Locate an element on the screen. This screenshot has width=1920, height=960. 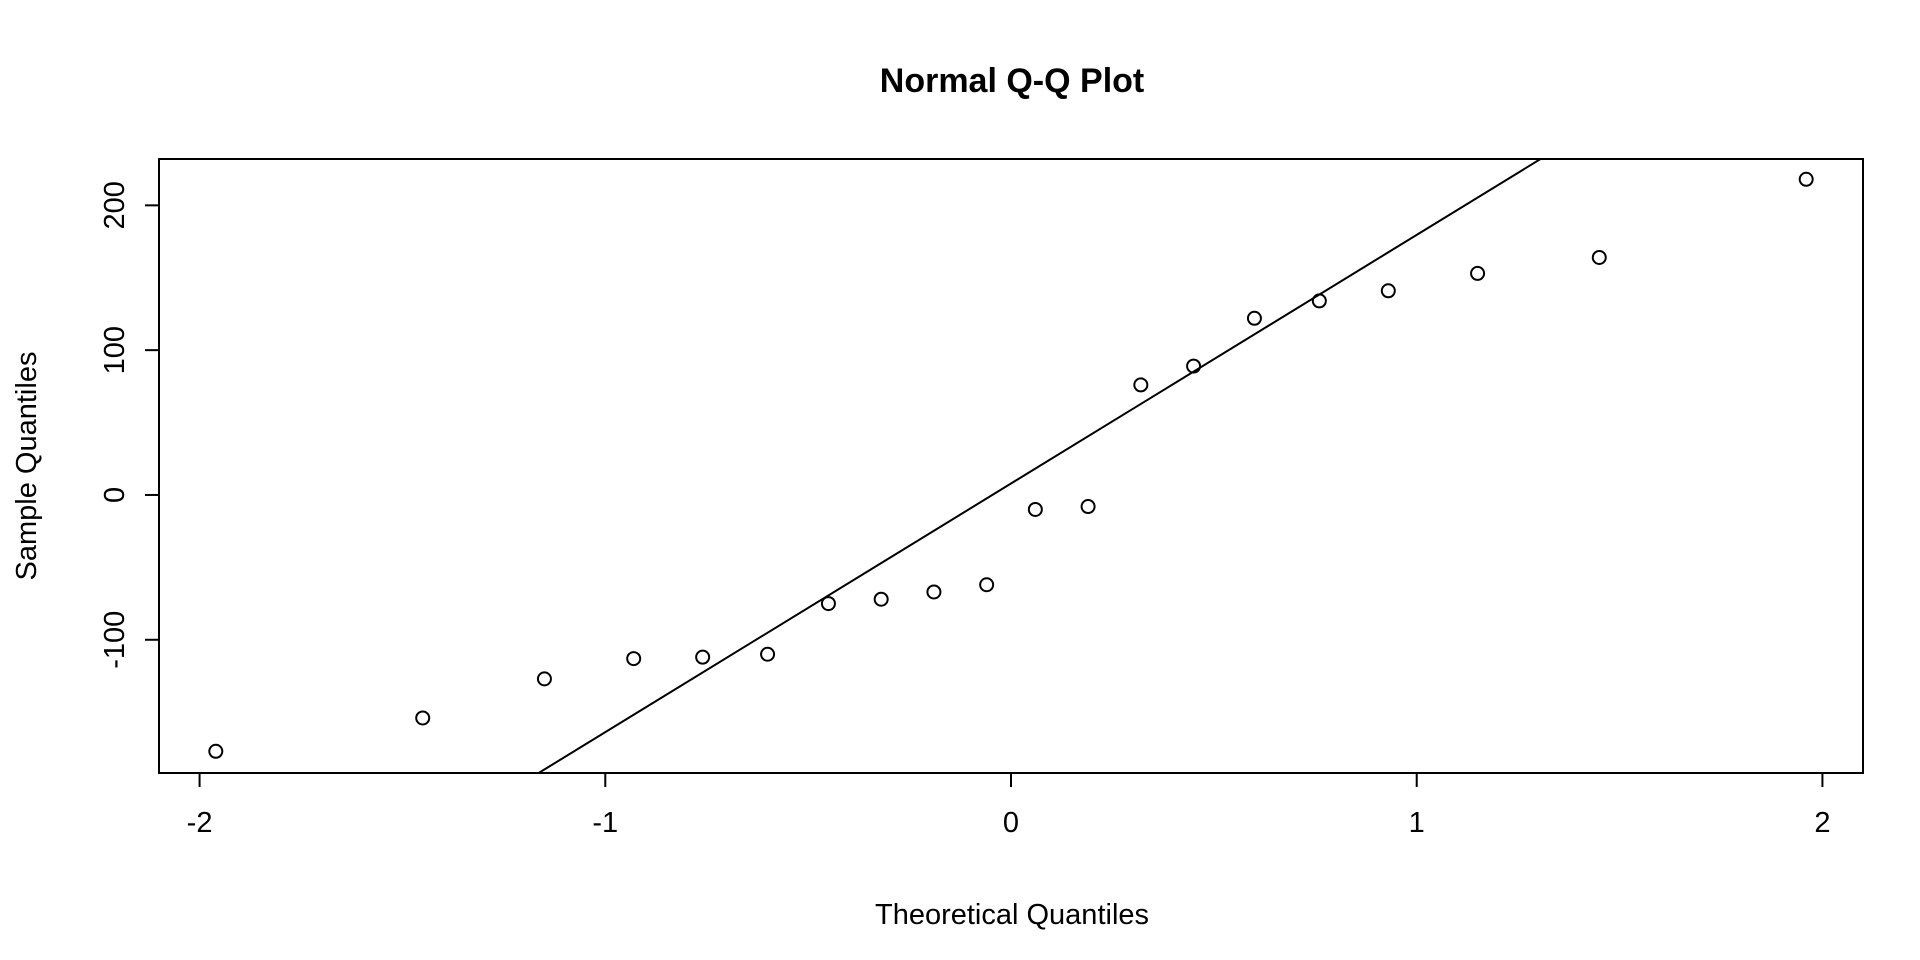
x-tick-label: 1 is located at coordinates (1417, 823).